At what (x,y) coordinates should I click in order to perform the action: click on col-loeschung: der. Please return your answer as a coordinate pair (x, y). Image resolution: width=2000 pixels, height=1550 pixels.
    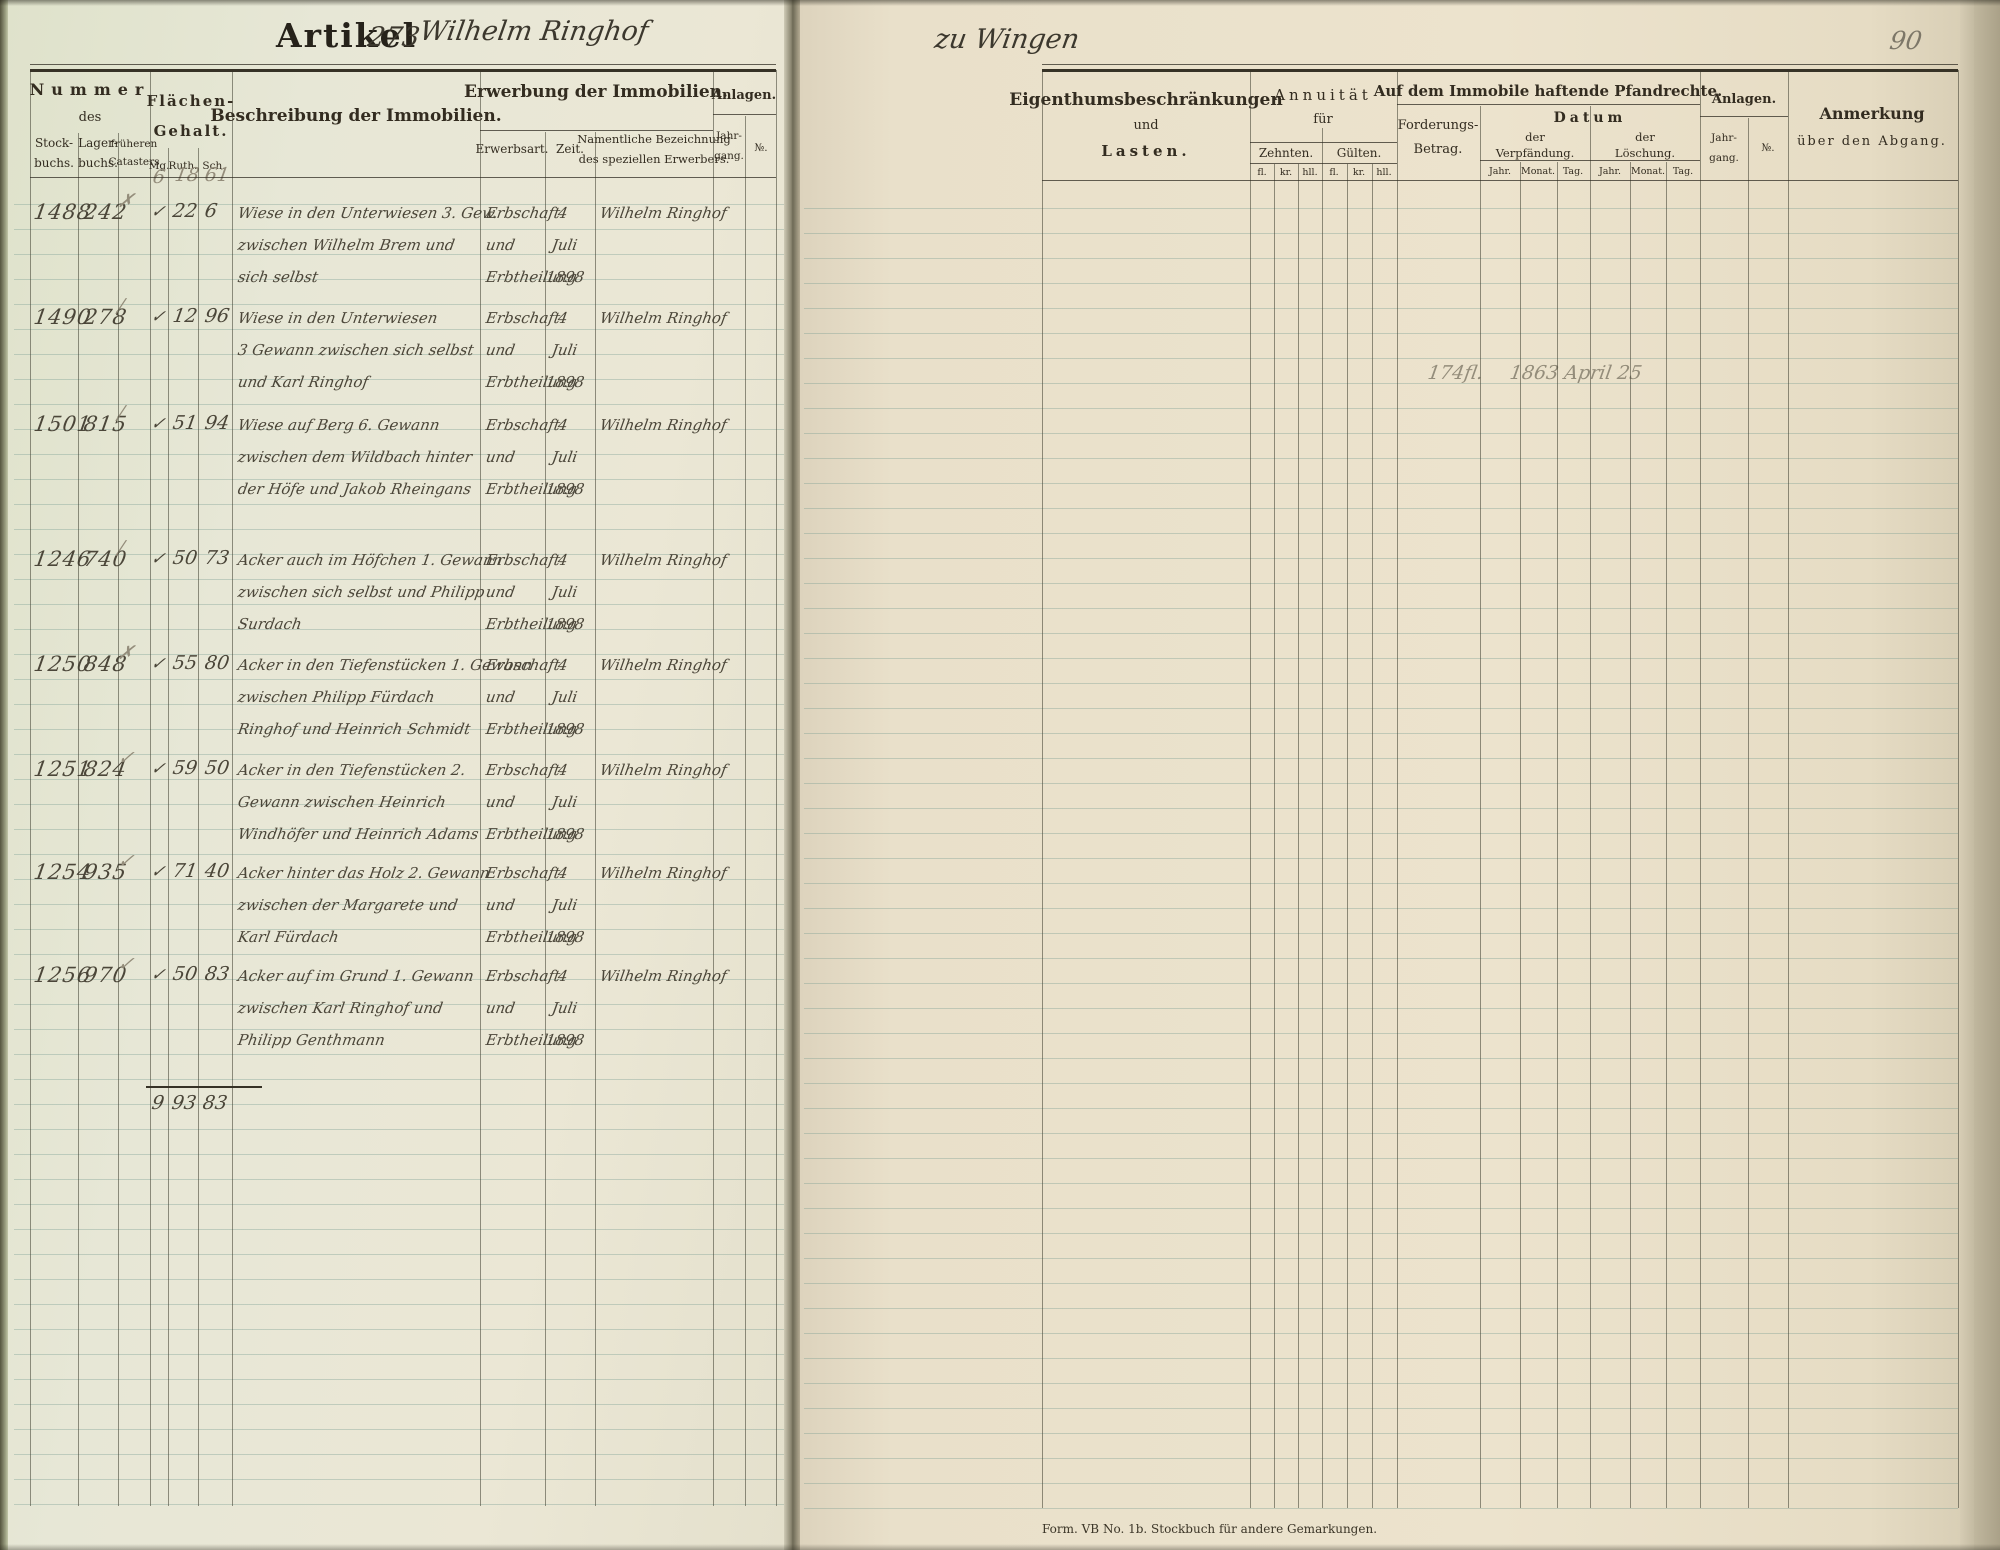
    Looking at the image, I should click on (1645, 137).